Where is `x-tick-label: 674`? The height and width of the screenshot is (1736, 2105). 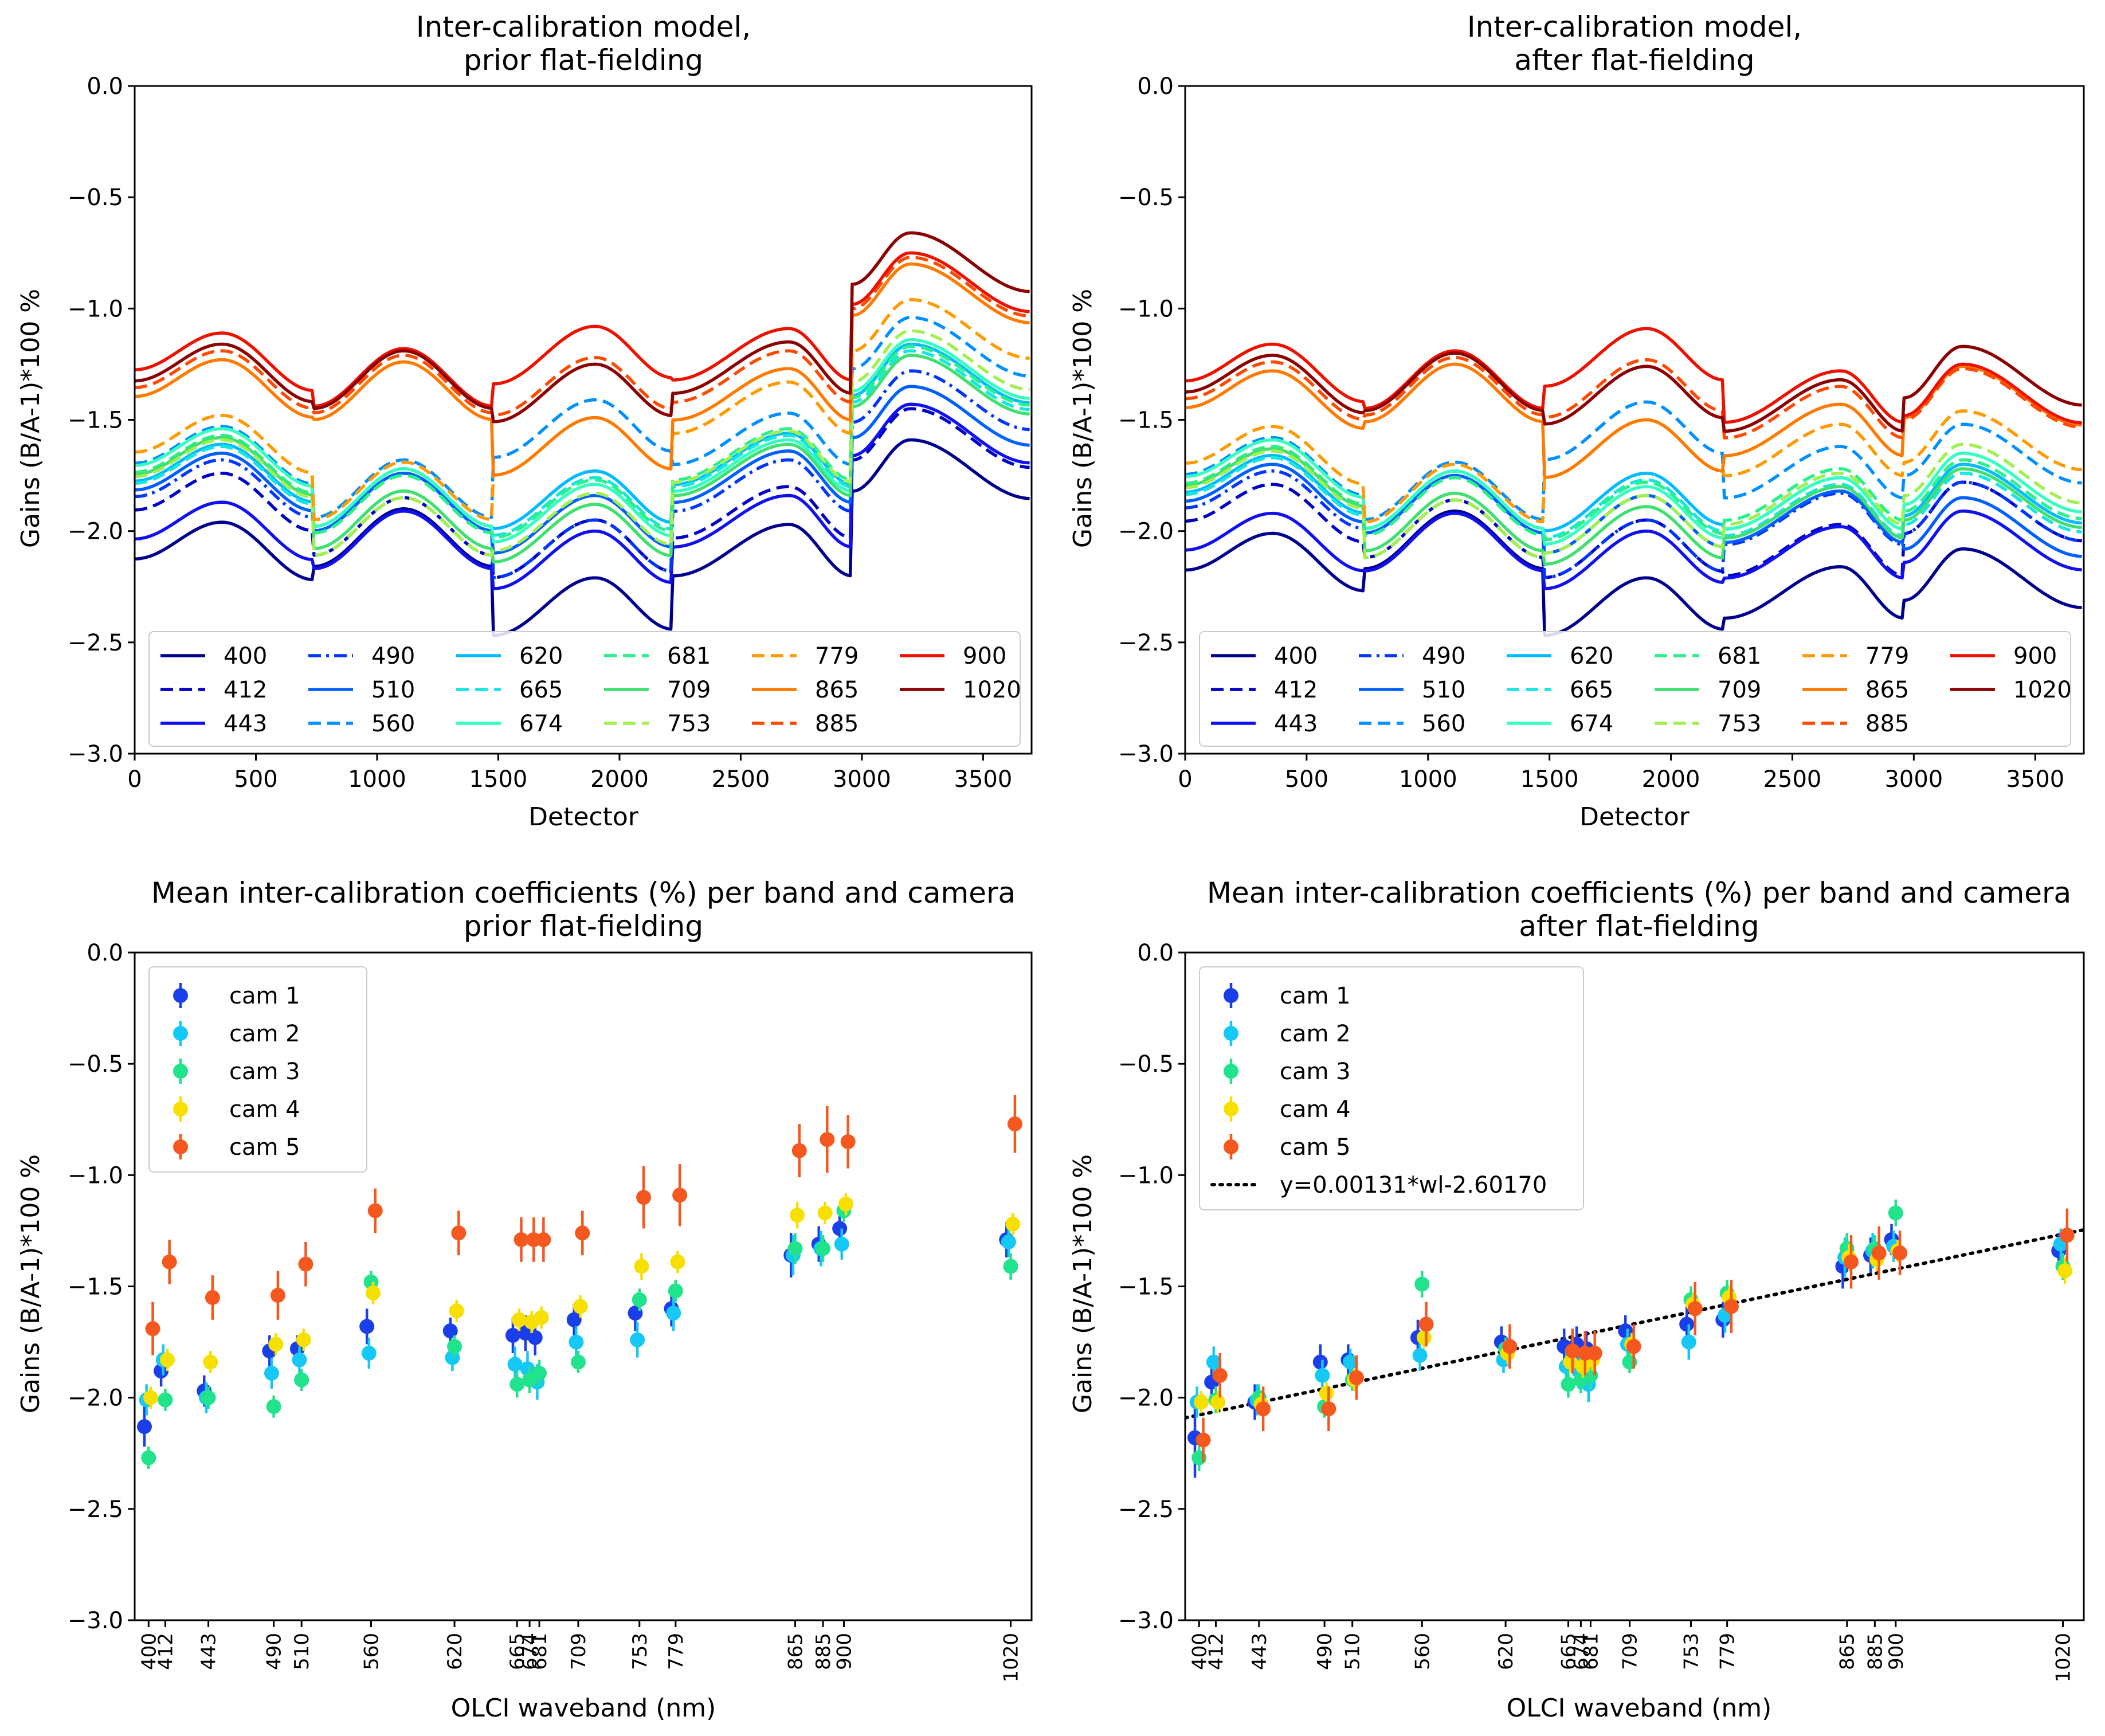 x-tick-label: 674 is located at coordinates (1581, 1651).